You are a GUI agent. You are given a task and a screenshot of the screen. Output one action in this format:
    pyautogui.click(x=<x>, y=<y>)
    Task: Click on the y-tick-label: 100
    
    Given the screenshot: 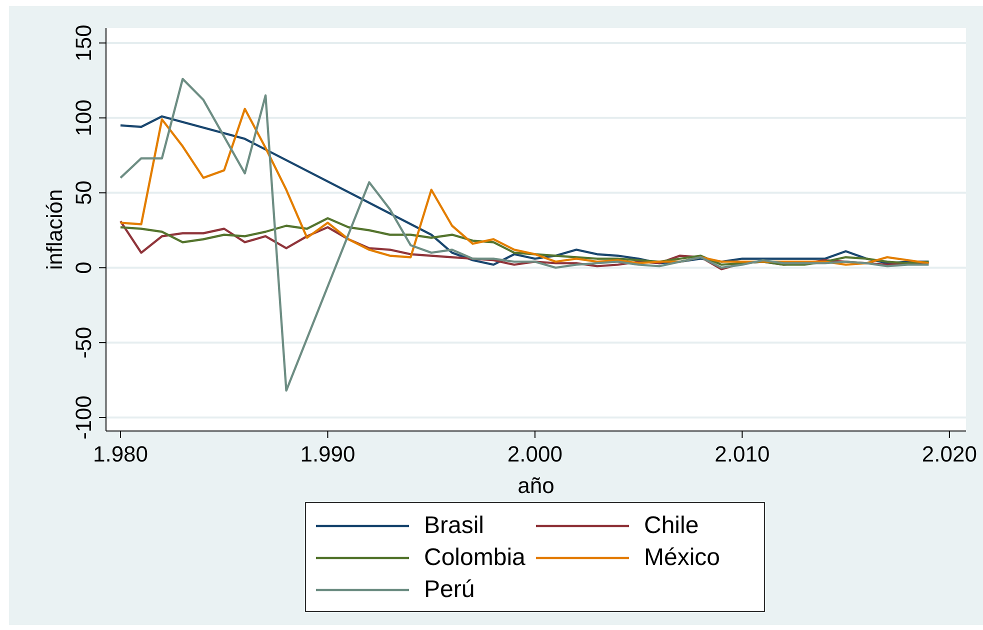 What is the action you would take?
    pyautogui.click(x=83, y=118)
    